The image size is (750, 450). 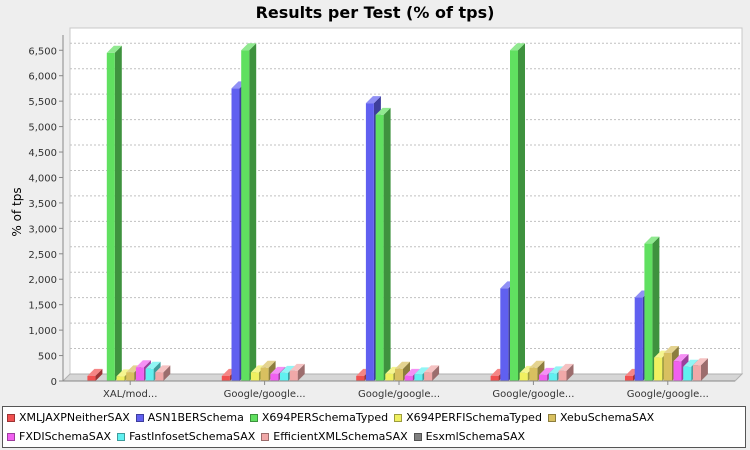 I want to click on legend-item: ASN1BERSchema, so click(x=189, y=417).